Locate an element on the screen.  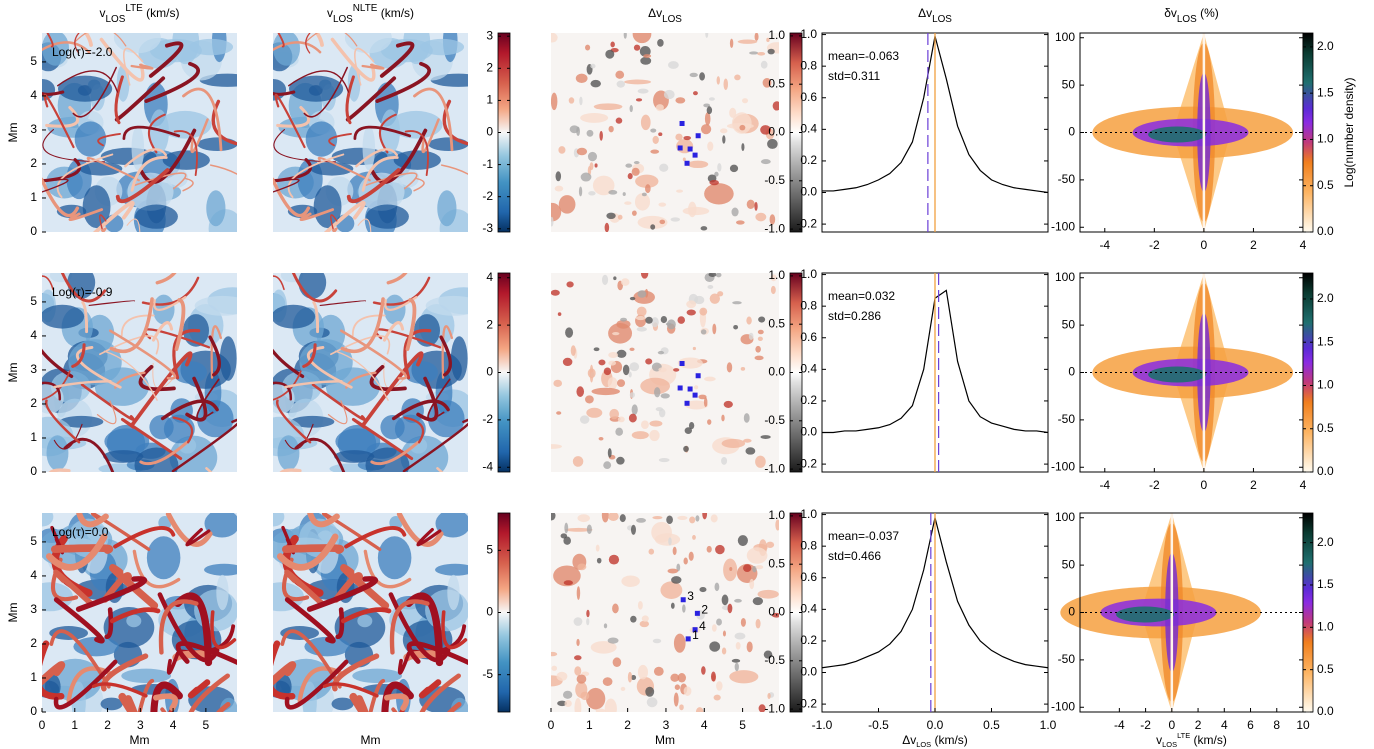
std-label: std=0.311 is located at coordinates (854, 76).